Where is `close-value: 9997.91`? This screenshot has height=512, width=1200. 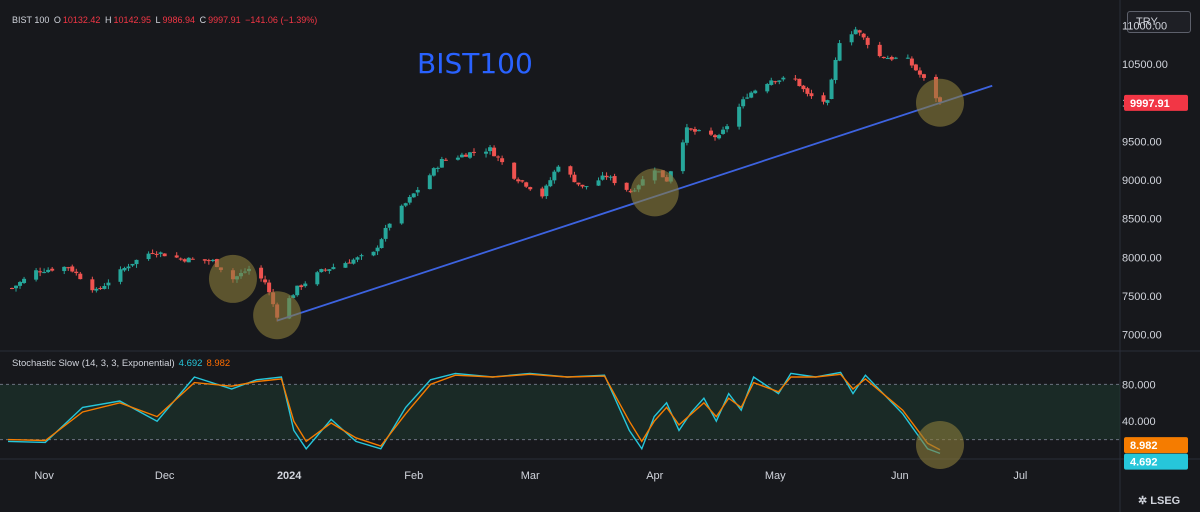
close-value: 9997.91 is located at coordinates (224, 20).